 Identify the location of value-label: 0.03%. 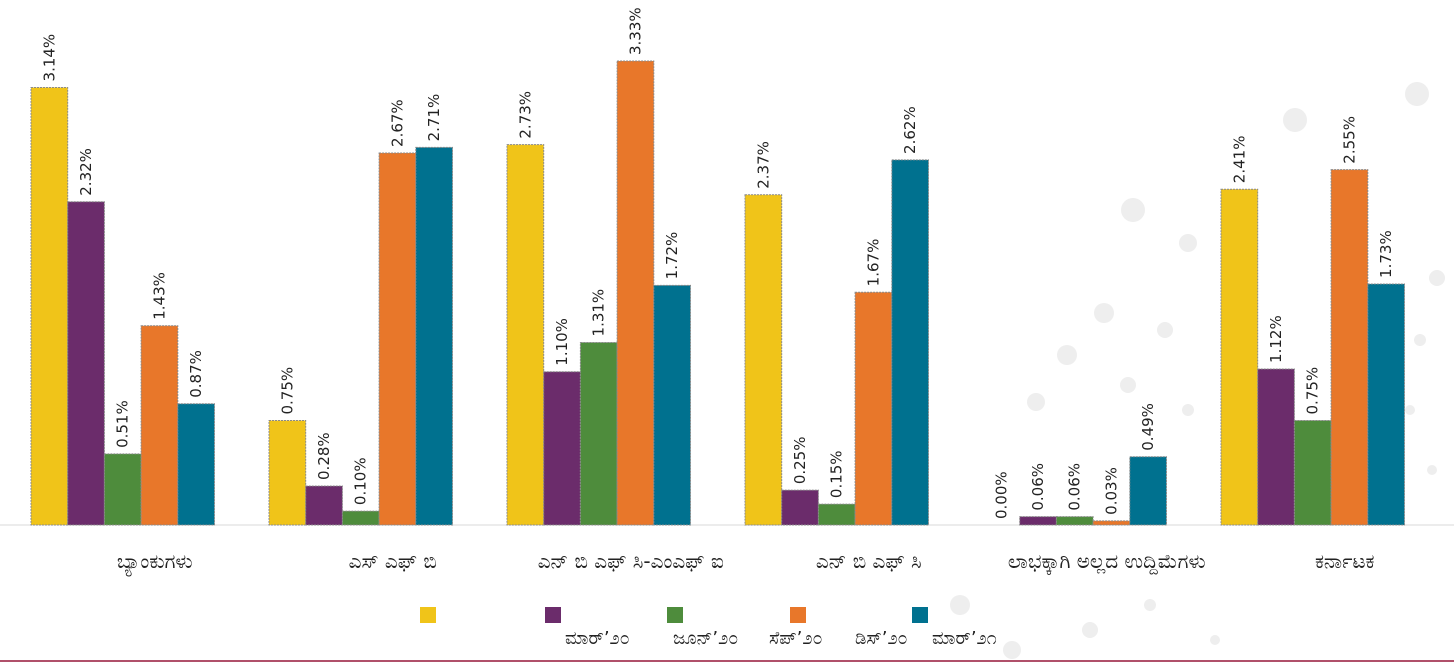
(1111, 491).